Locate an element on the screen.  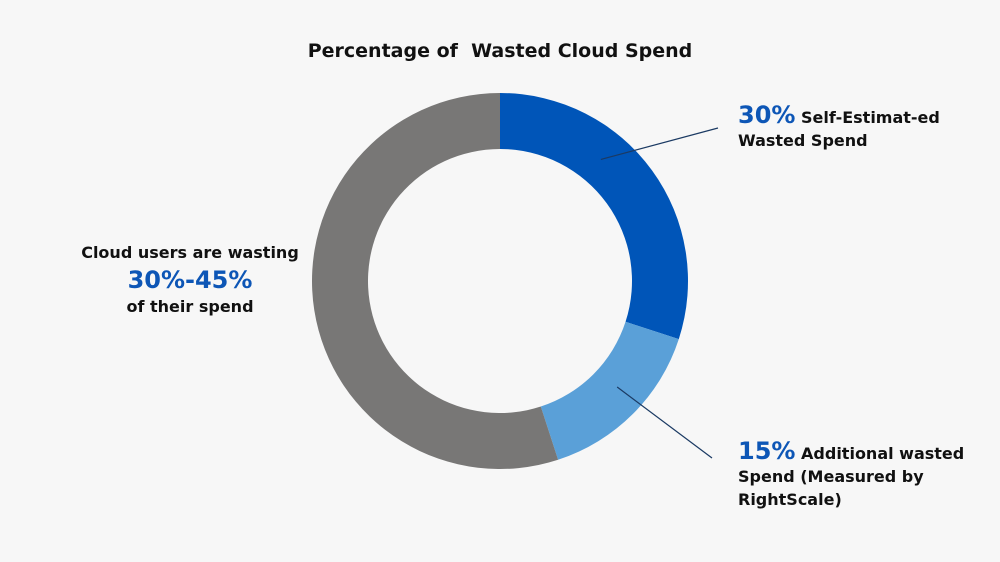
leader-lines is located at coordinates (659, 293).